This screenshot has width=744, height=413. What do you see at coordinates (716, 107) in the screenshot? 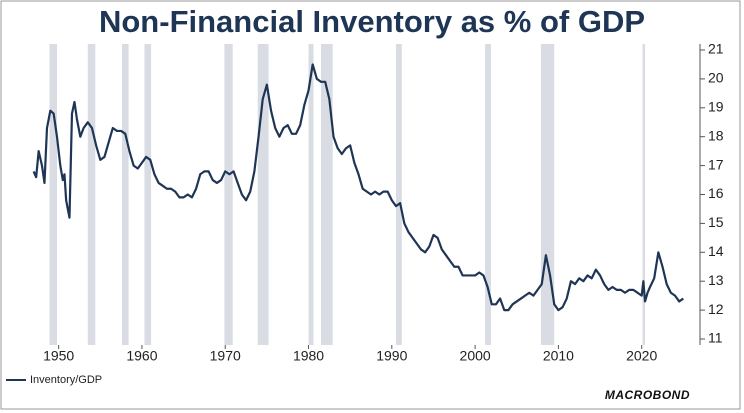
I see `y-tick-label: 19` at bounding box center [716, 107].